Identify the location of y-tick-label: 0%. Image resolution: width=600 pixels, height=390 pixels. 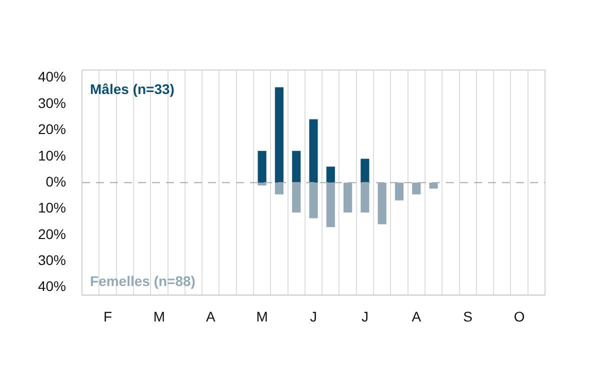
(56, 181).